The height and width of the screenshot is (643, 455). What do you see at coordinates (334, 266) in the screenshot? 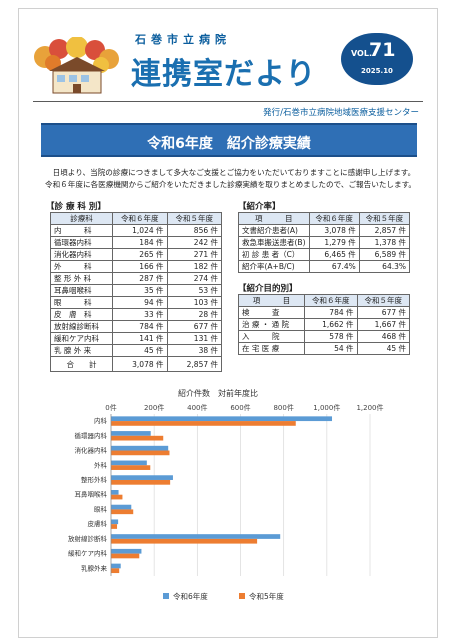
I see `value-cell: 67.4%` at bounding box center [334, 266].